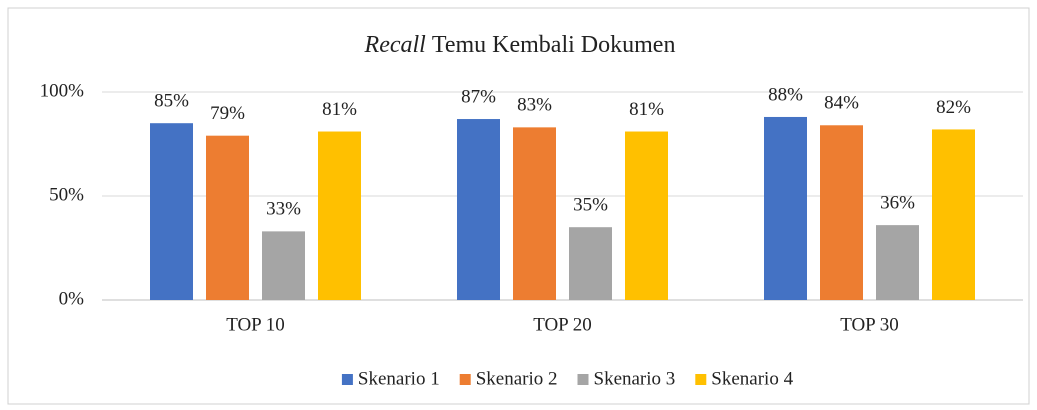 The width and height of the screenshot is (1037, 410). Describe the element at coordinates (534, 105) in the screenshot. I see `data-label: 83%` at that location.